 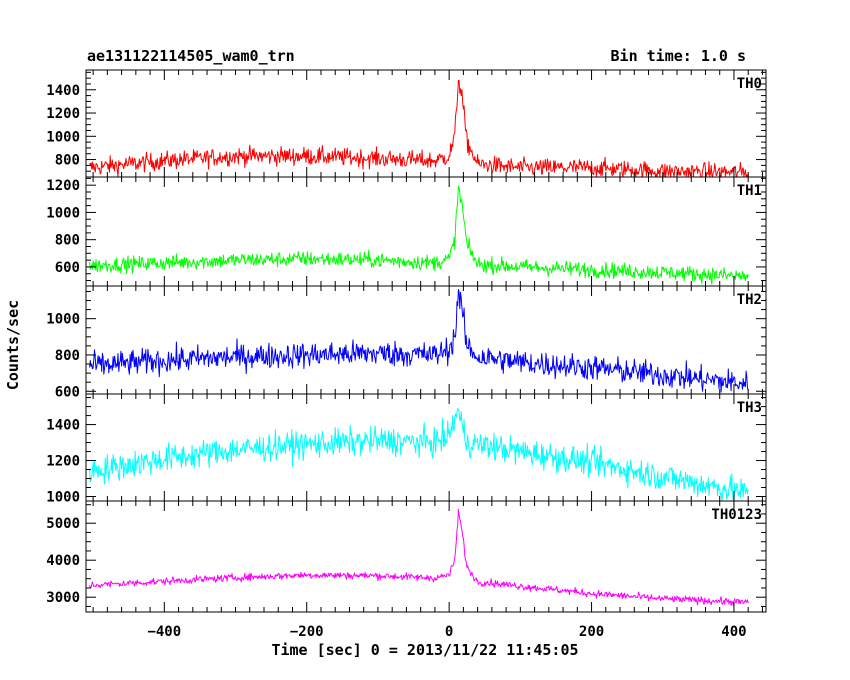 I want to click on series-line-th1, so click(x=419, y=235).